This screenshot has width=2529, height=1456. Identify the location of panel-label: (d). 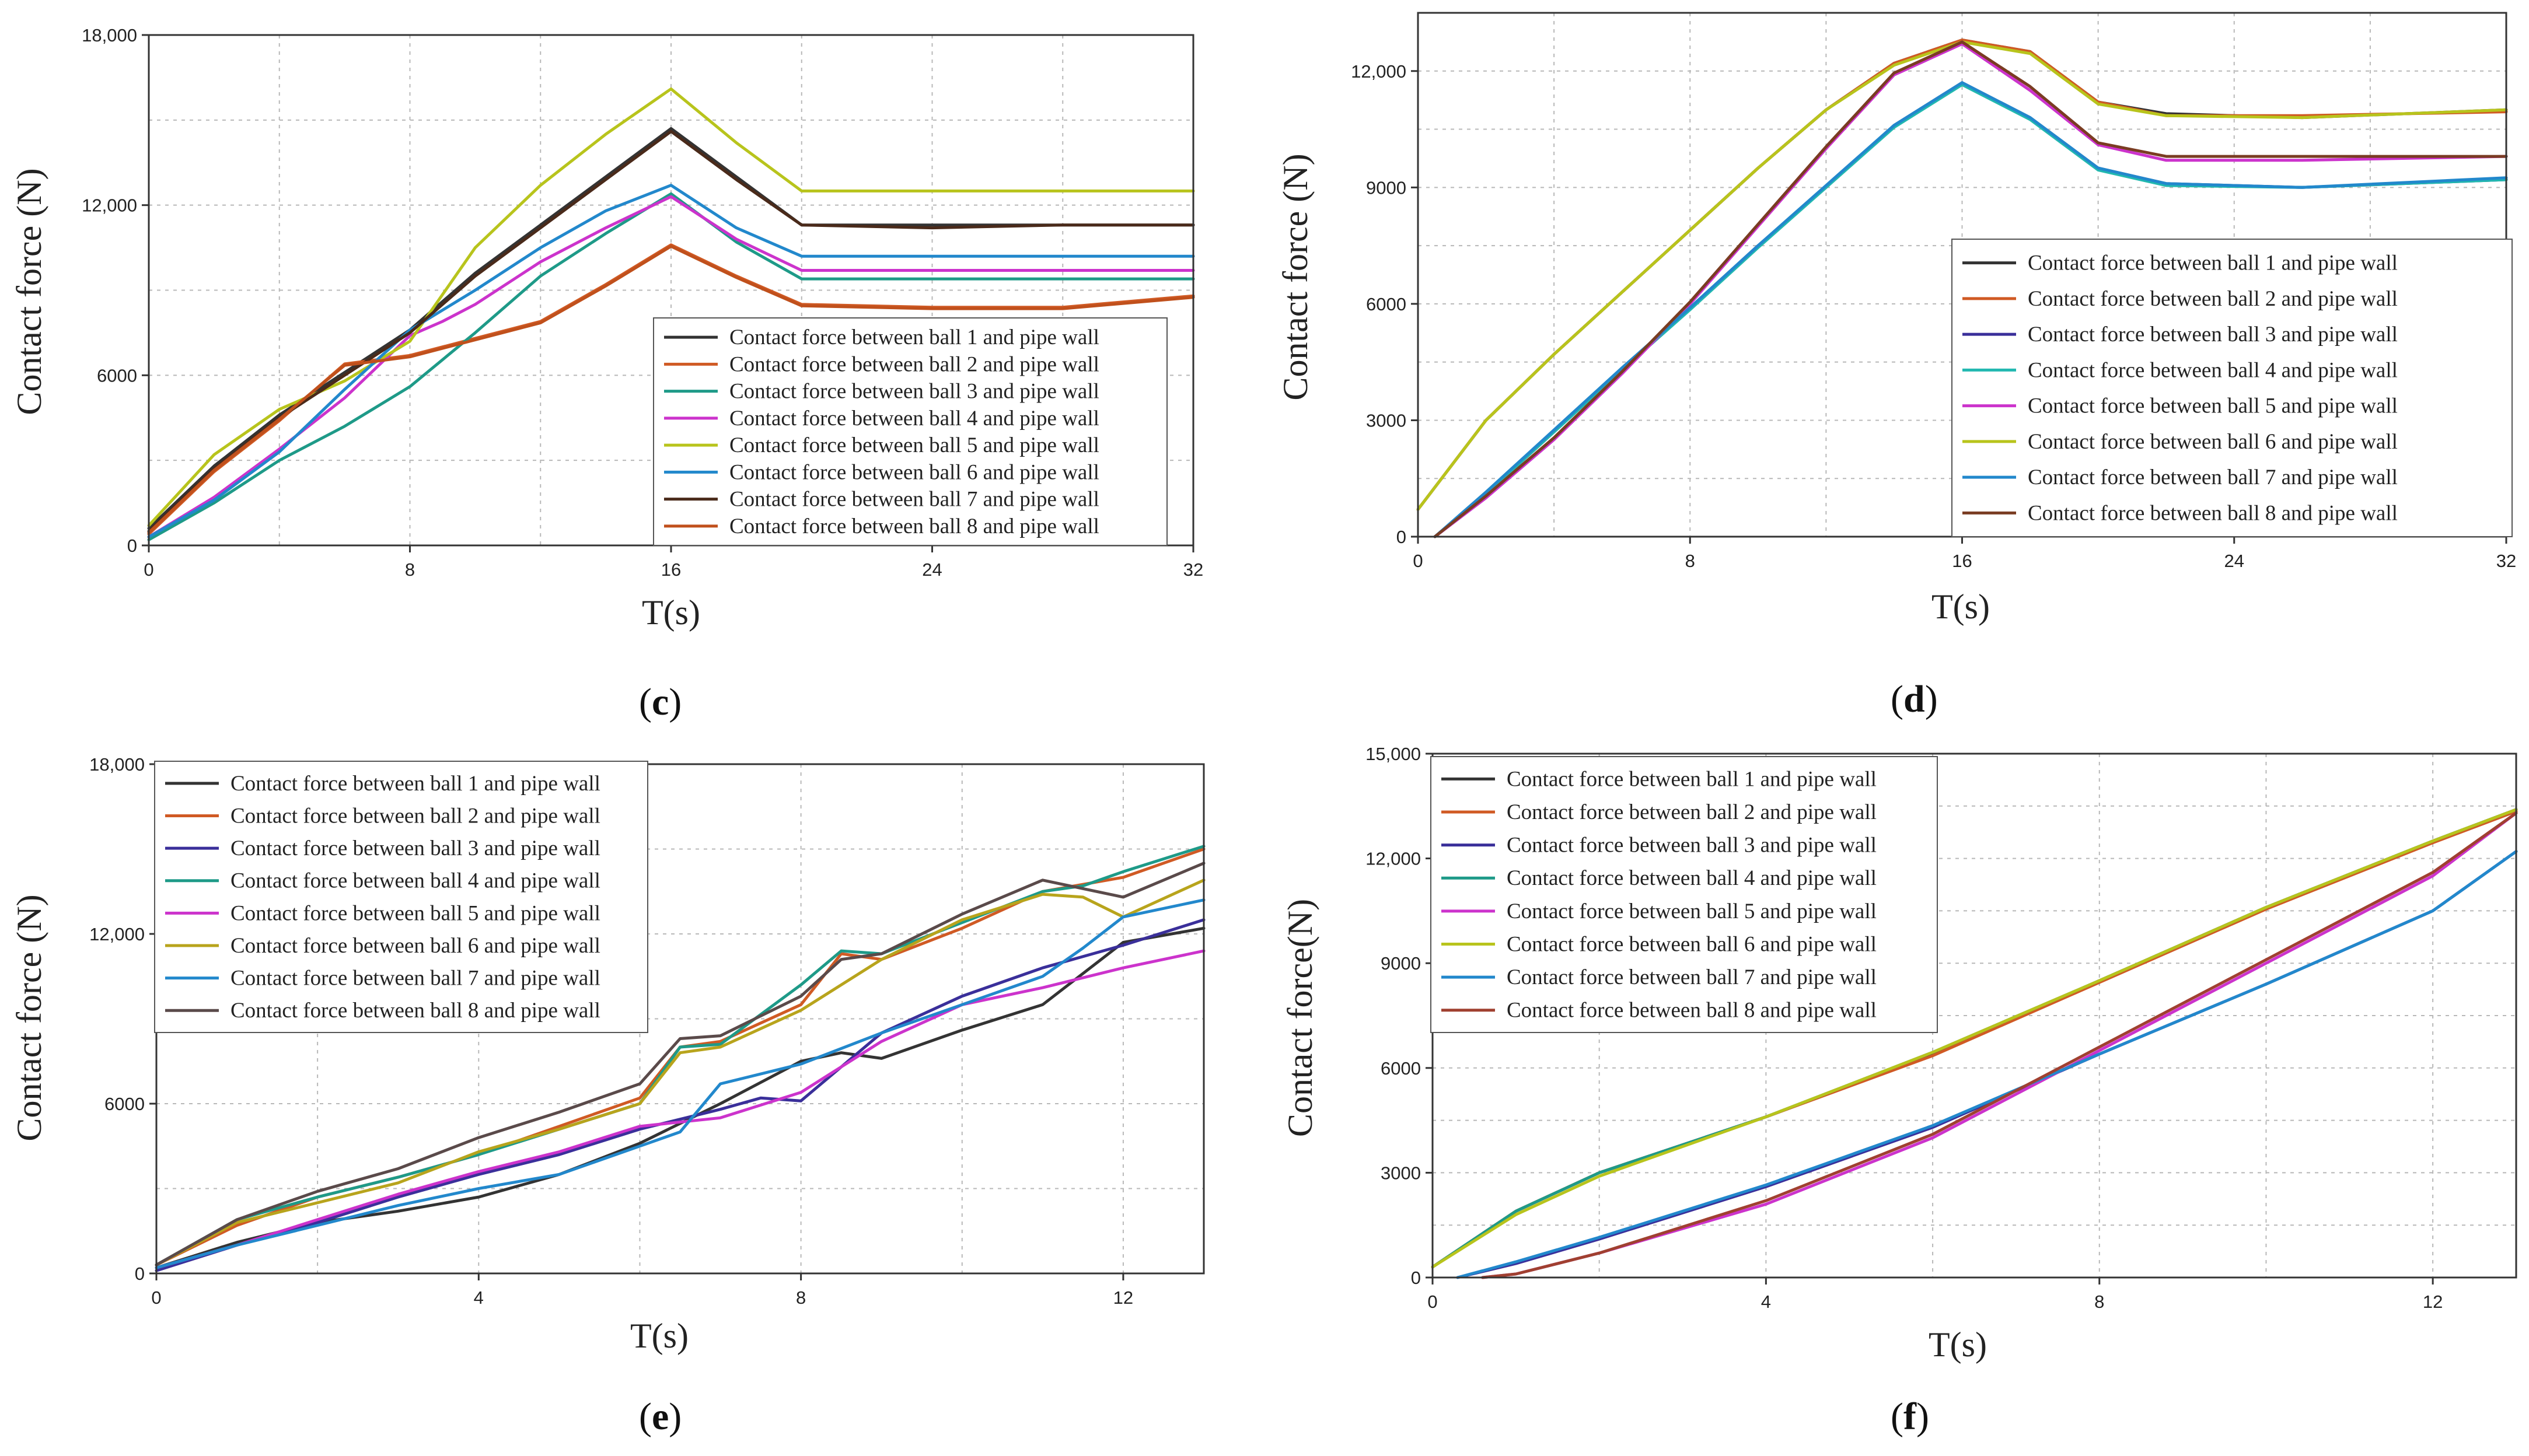
(1915, 699).